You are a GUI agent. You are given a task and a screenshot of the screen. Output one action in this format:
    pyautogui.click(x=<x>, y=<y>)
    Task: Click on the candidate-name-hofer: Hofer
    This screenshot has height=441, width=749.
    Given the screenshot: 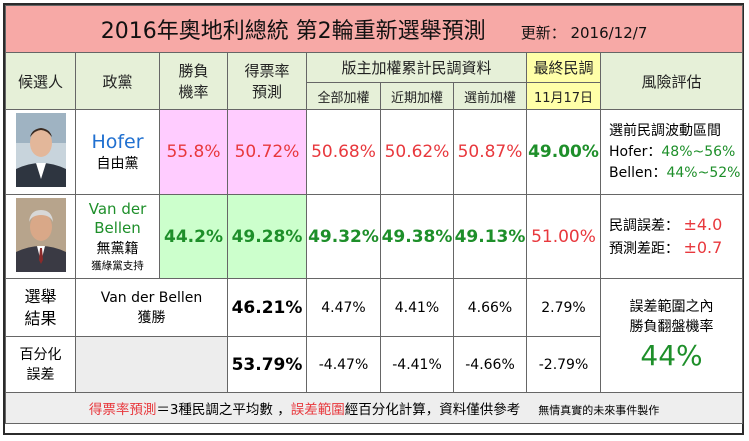 What is the action you would take?
    pyautogui.click(x=117, y=142)
    